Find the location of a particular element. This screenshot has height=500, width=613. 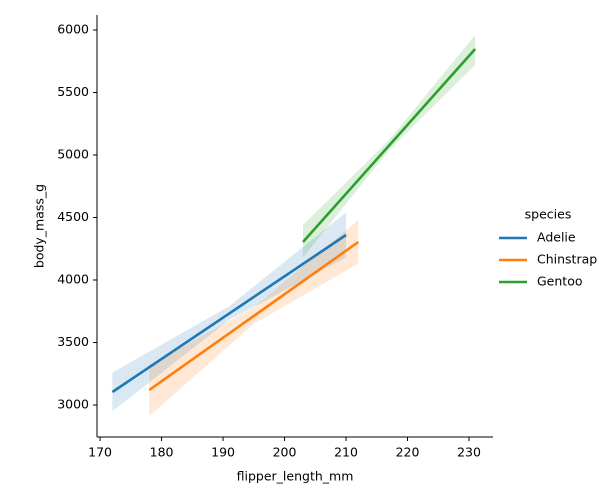

y-tick-label: 3000 is located at coordinates (73, 404).